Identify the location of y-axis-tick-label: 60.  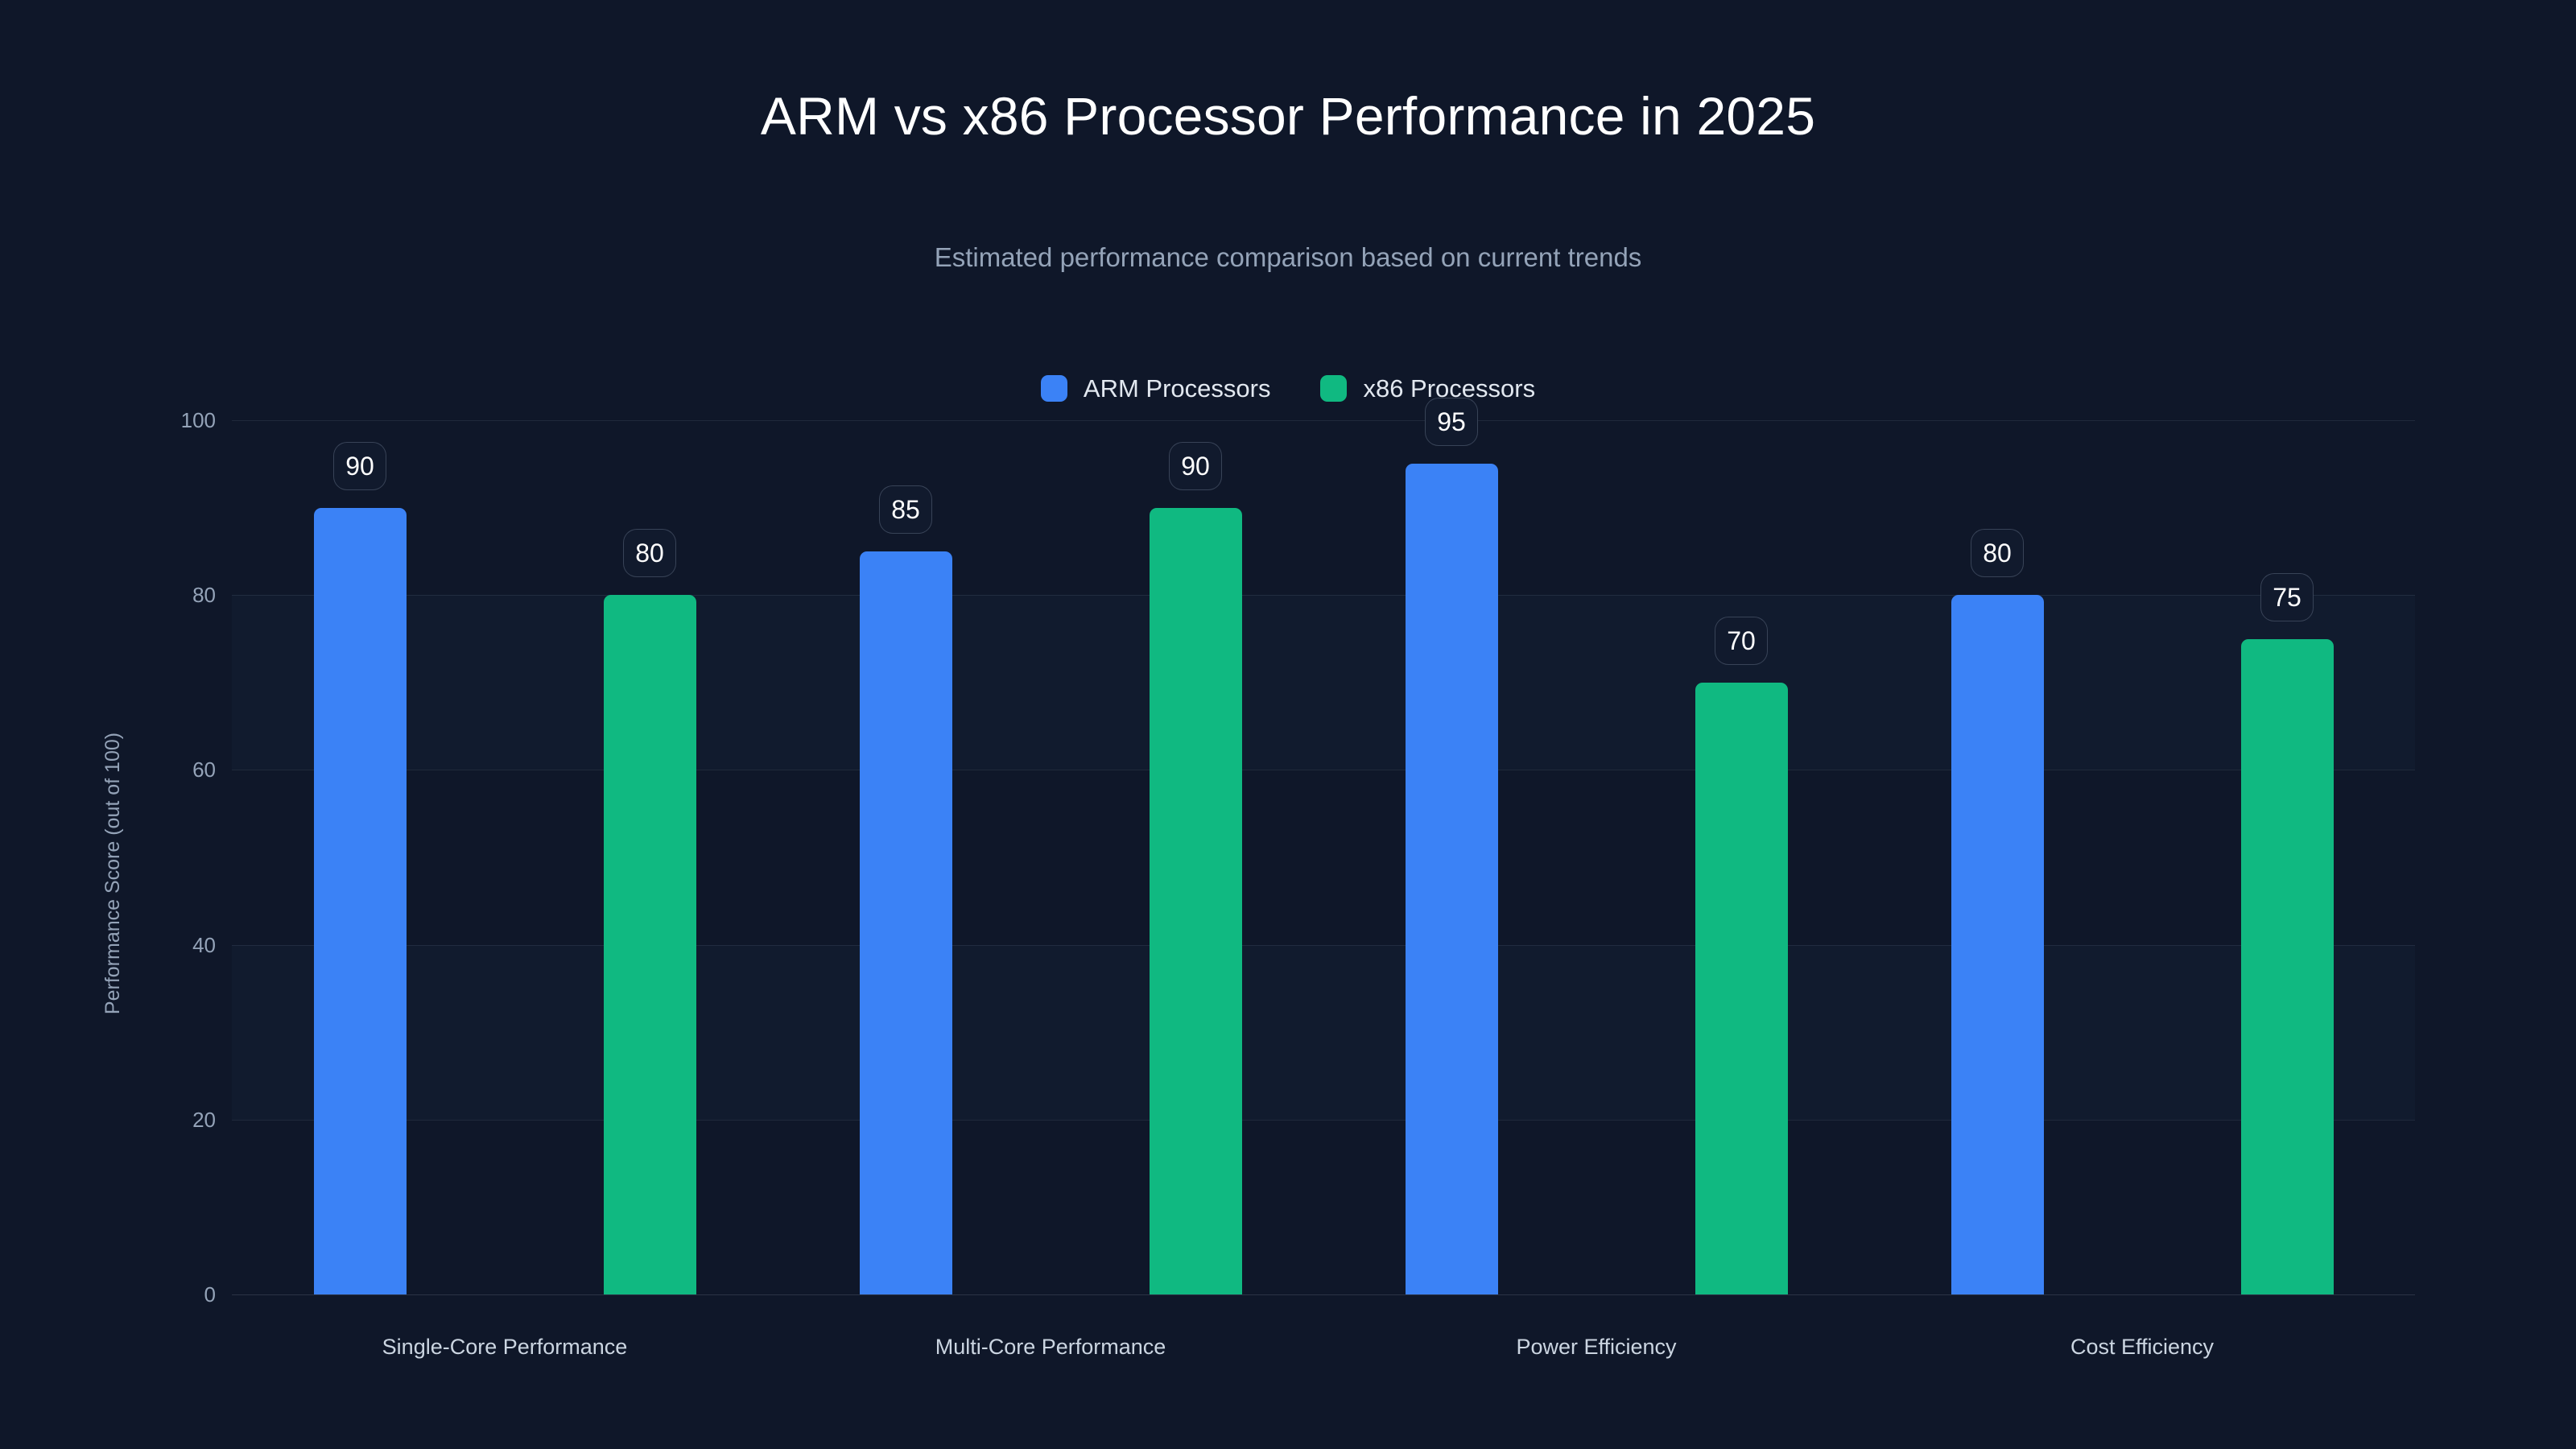
(204, 770).